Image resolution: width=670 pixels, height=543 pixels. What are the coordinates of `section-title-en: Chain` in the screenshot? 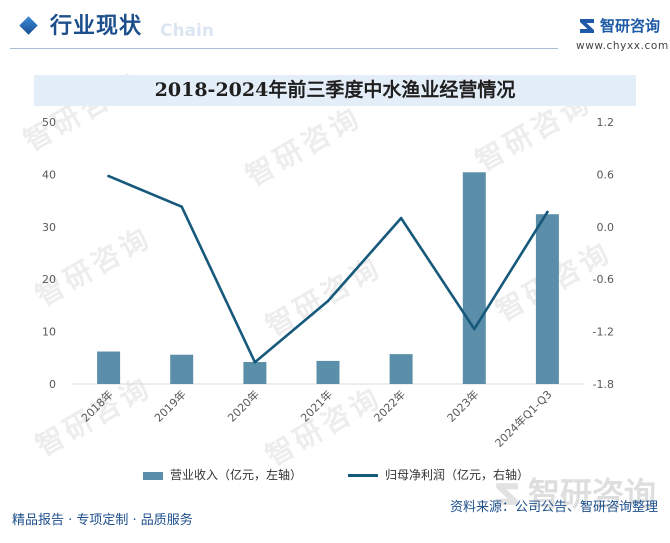 It's located at (187, 31).